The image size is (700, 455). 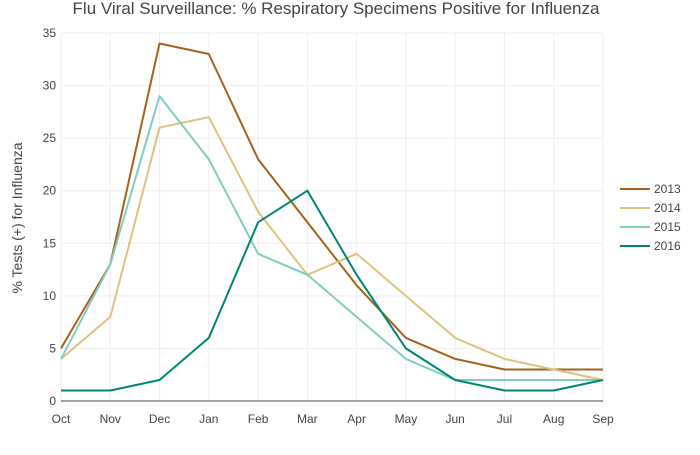 I want to click on x-tick-label: Jul, so click(x=504, y=419).